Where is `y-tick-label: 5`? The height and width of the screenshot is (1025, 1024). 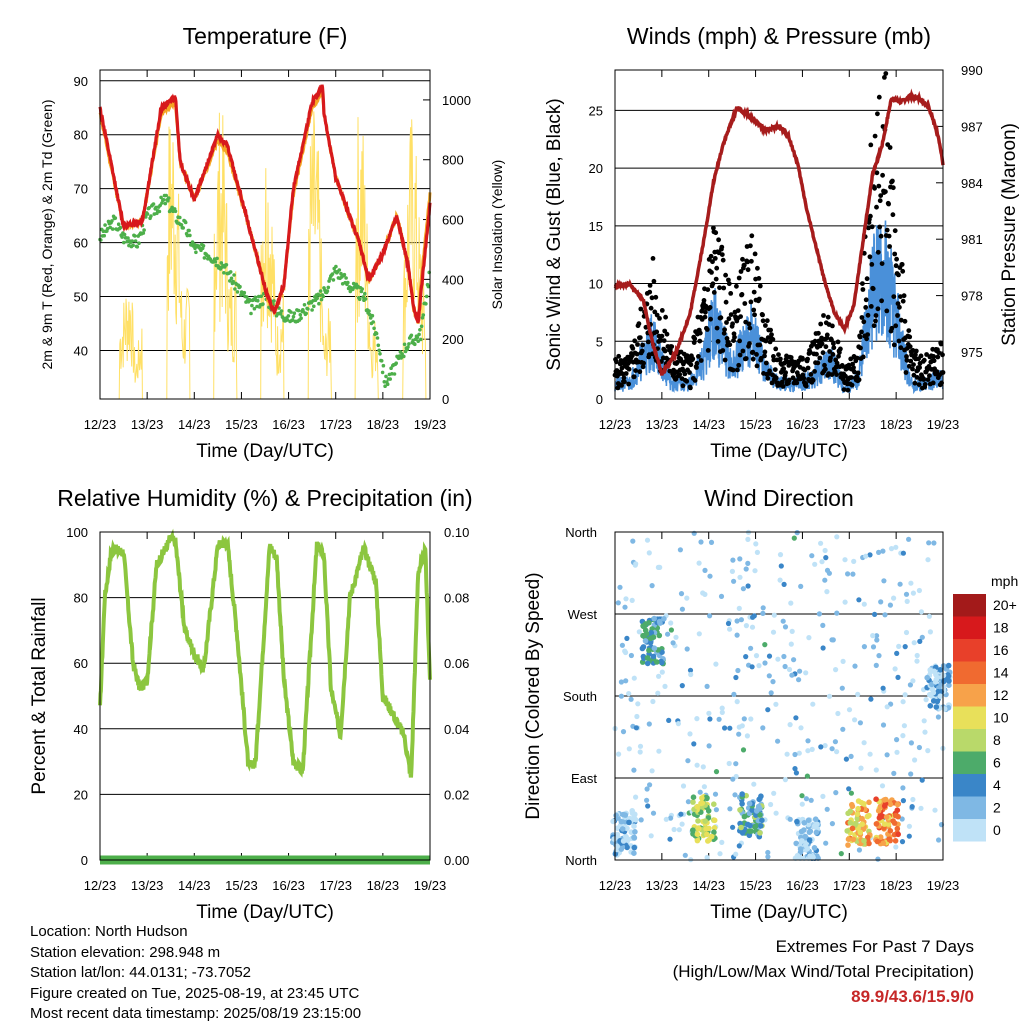
y-tick-label: 5 is located at coordinates (599, 341).